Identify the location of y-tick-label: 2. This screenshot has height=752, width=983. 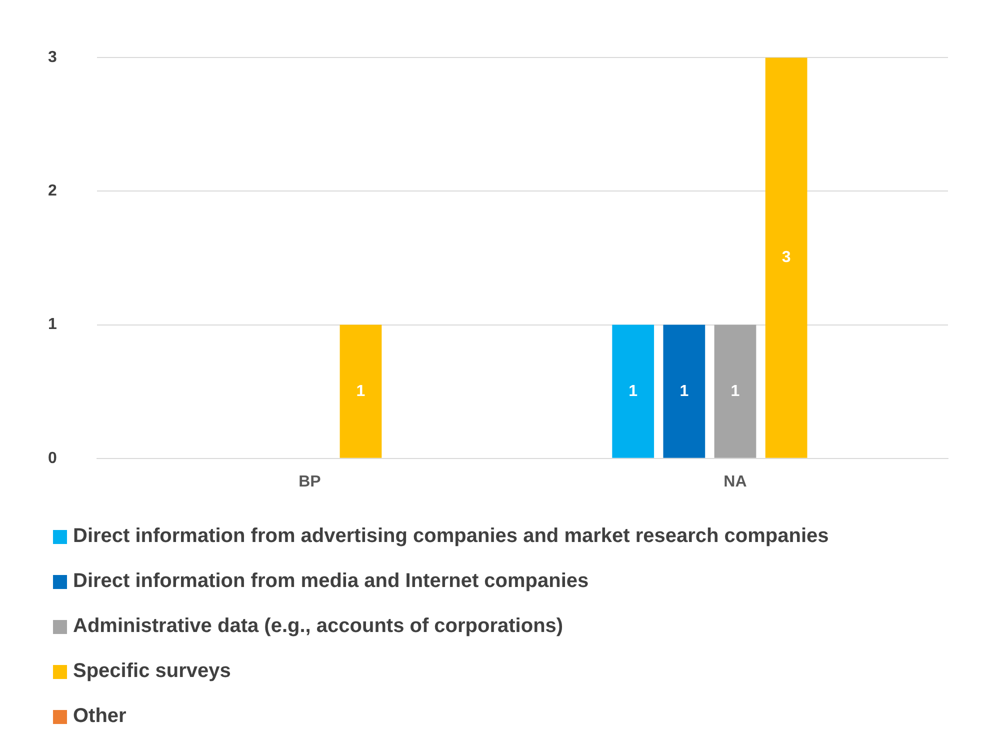
(52, 191).